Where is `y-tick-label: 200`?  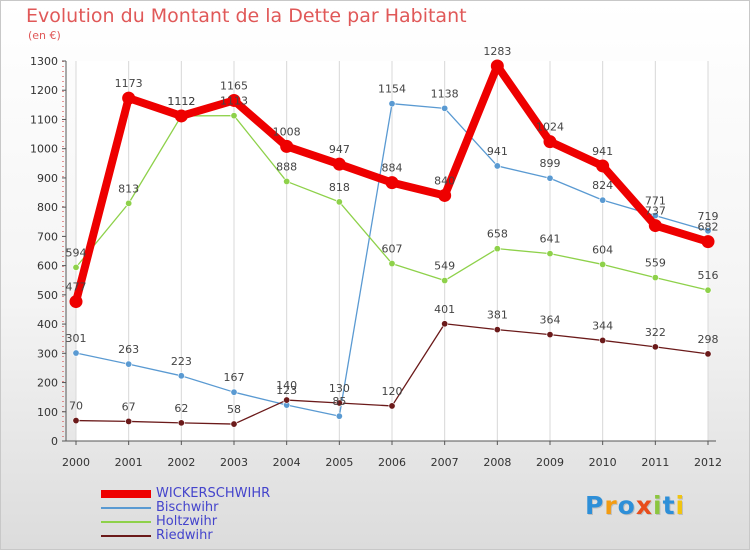 y-tick-label: 200 is located at coordinates (47, 383).